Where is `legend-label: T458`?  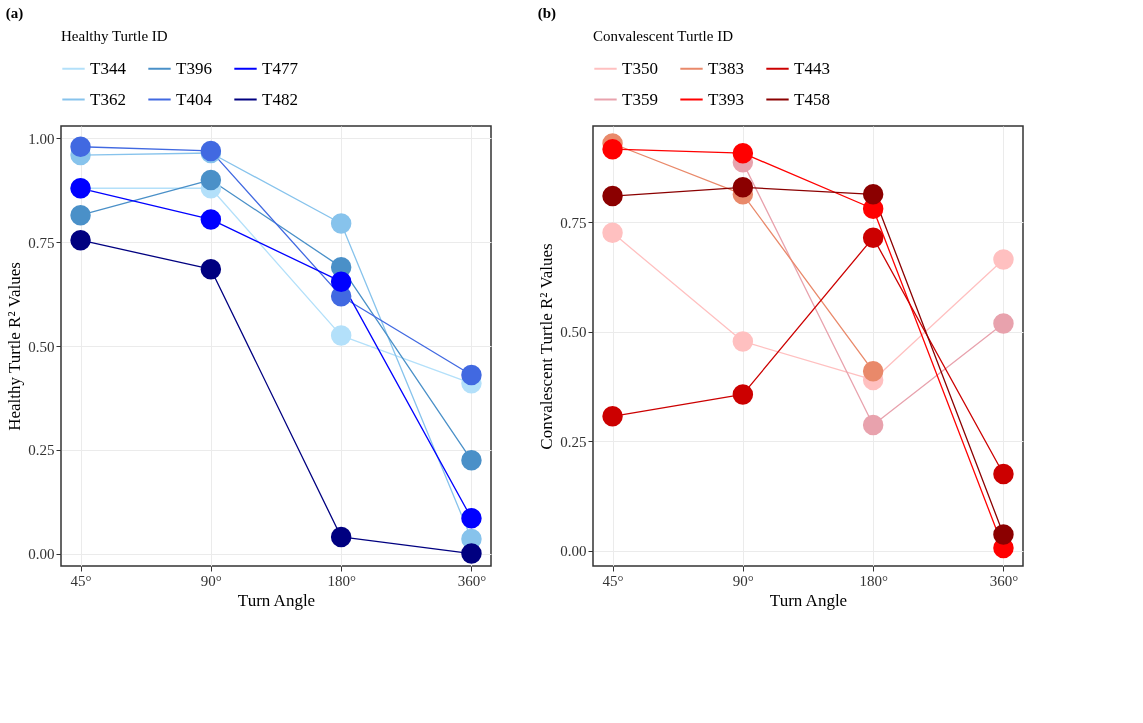
legend-label: T458 is located at coordinates (812, 99).